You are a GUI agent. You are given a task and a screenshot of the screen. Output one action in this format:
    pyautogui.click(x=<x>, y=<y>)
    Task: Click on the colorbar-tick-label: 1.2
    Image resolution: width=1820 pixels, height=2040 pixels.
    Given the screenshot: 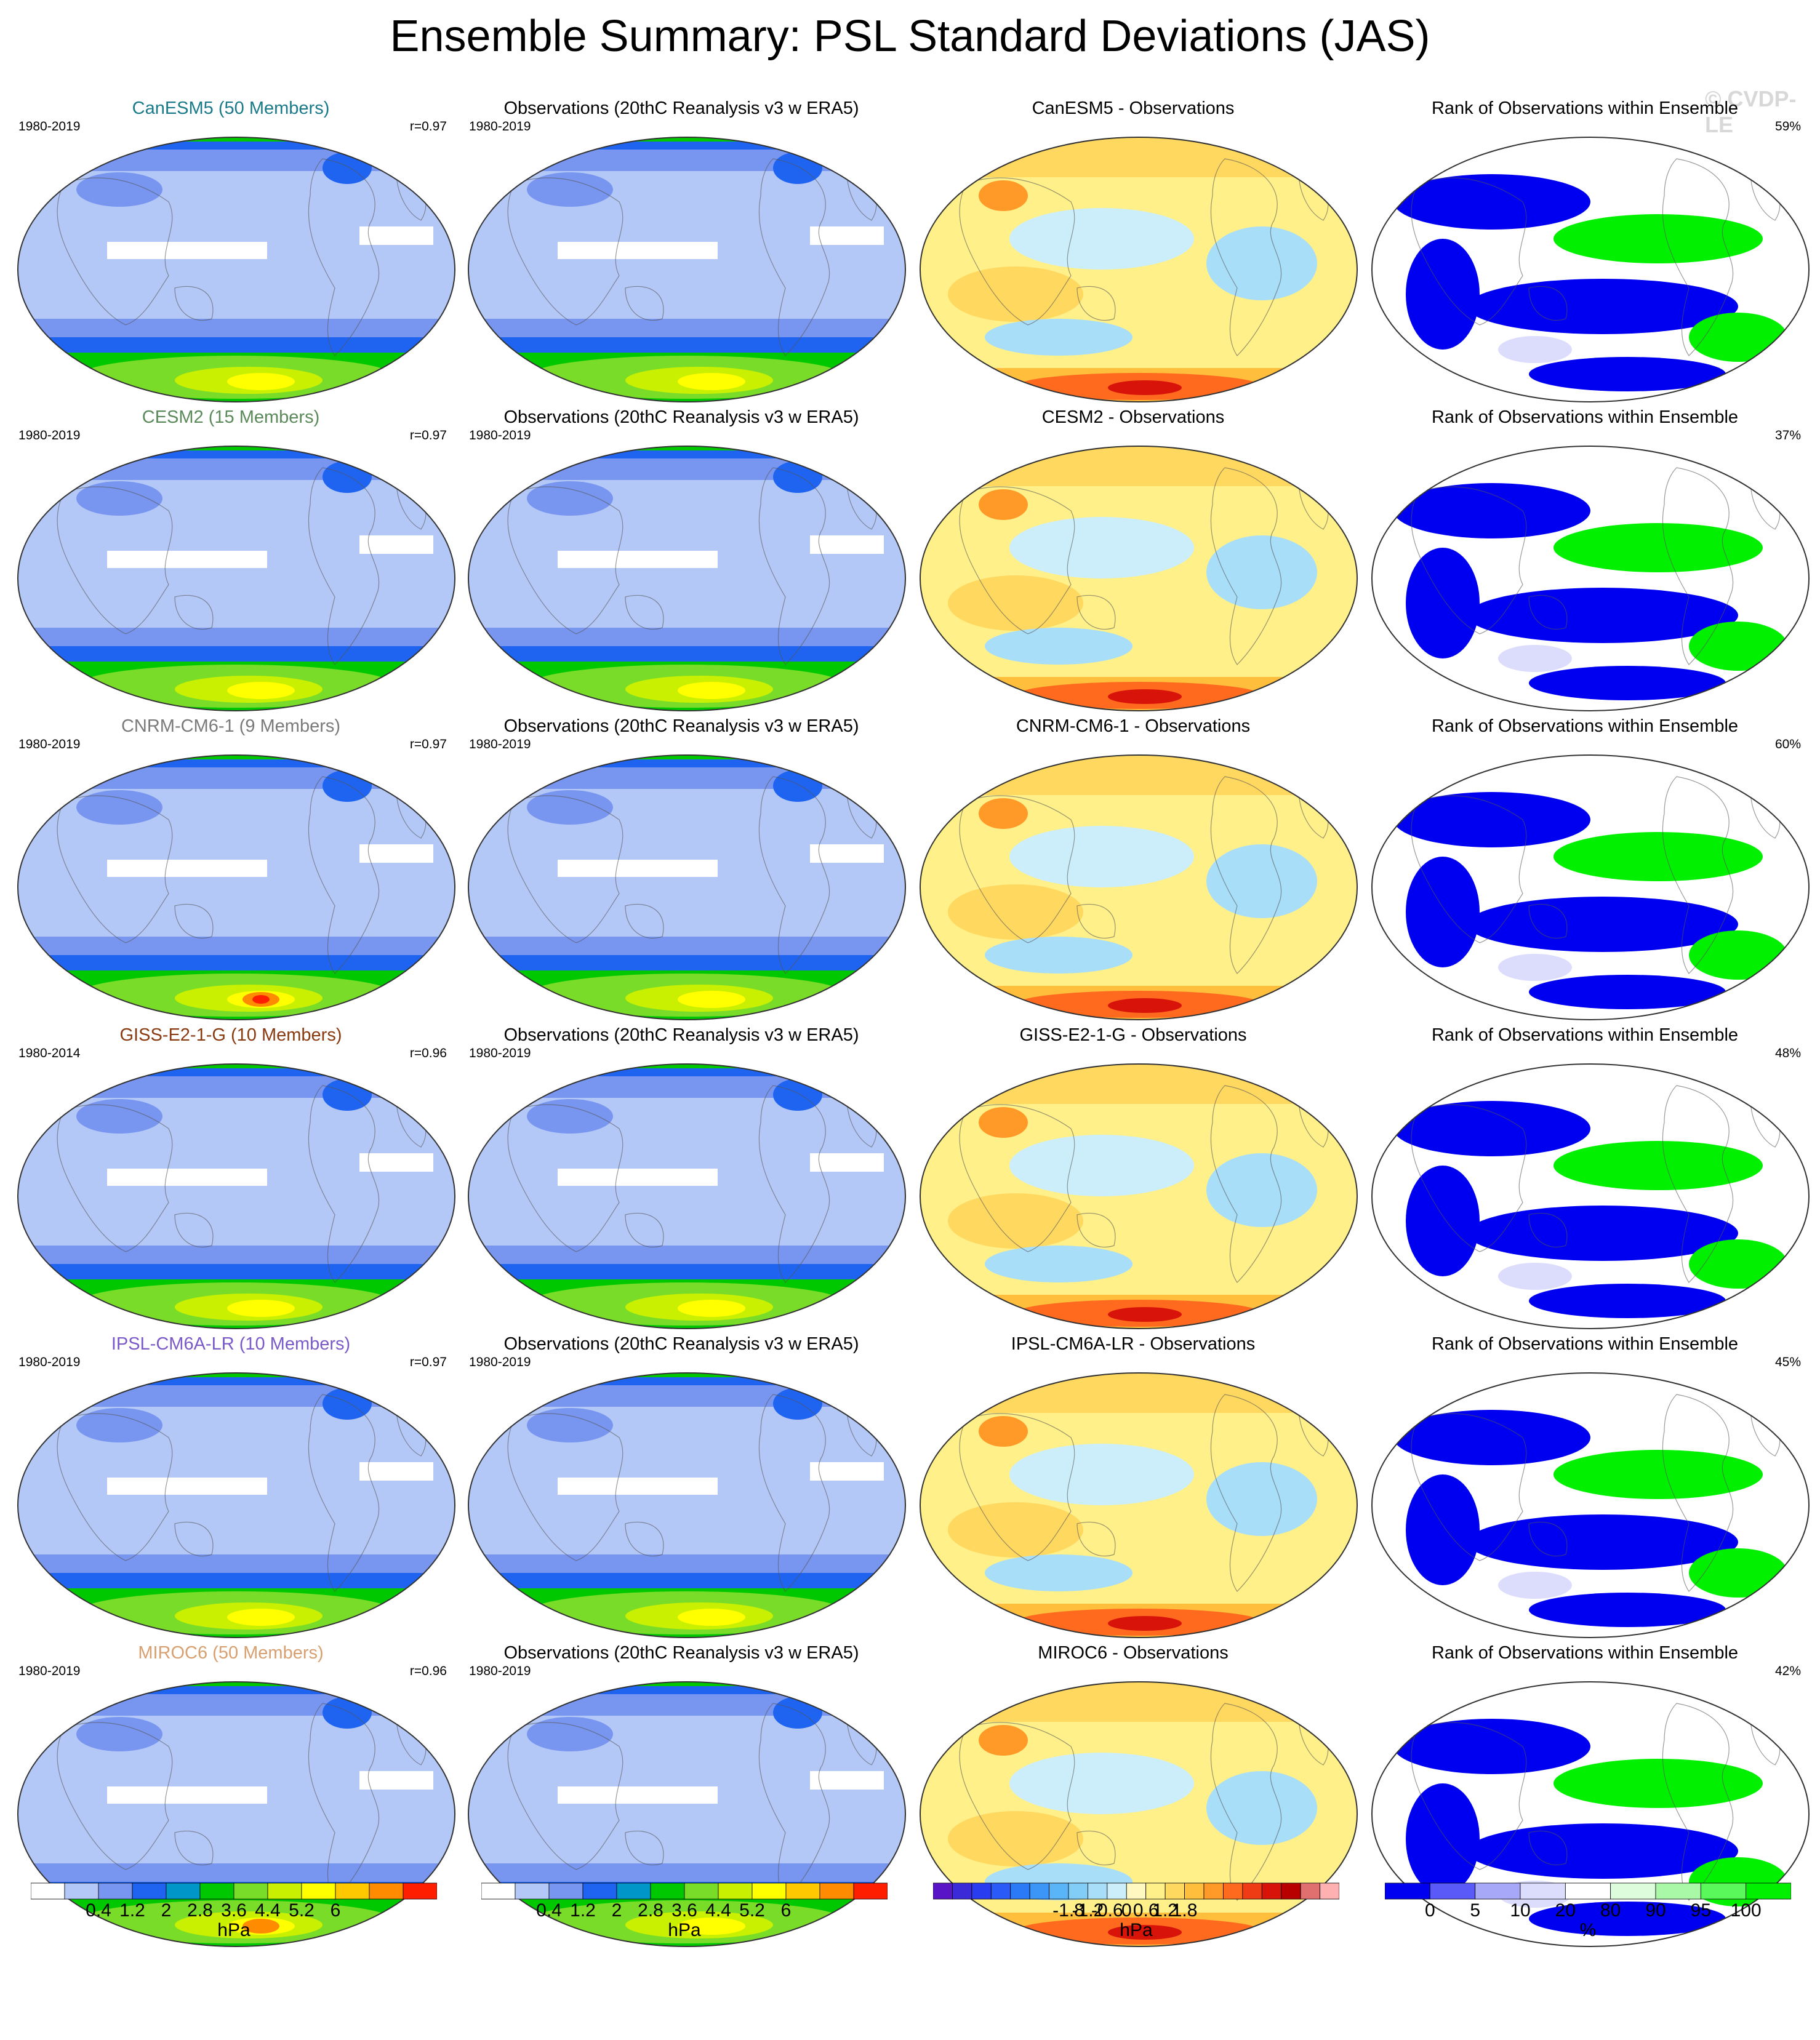 What is the action you would take?
    pyautogui.click(x=583, y=1910)
    